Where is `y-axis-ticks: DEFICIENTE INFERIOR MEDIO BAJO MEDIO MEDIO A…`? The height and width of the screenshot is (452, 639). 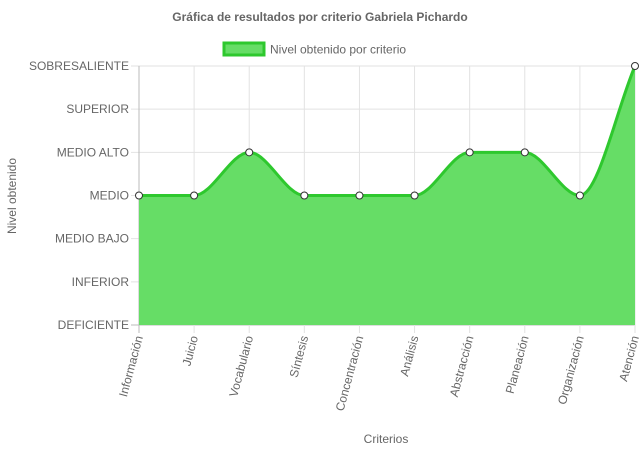 y-axis-ticks: DEFICIENTE INFERIOR MEDIO BAJO MEDIO MEDIO A… is located at coordinates (79, 195).